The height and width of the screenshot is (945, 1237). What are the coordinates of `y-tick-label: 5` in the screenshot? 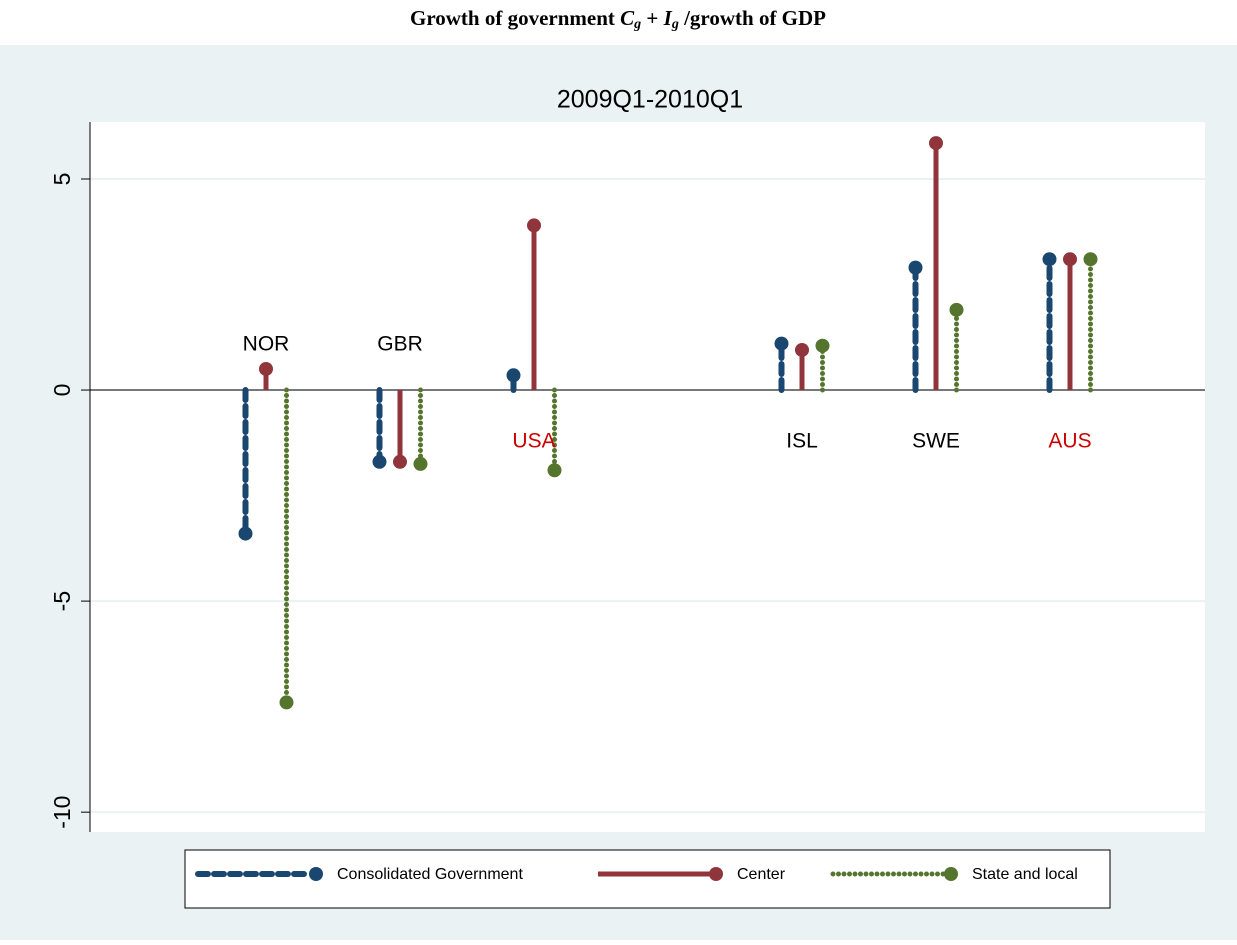 It's located at (62, 179).